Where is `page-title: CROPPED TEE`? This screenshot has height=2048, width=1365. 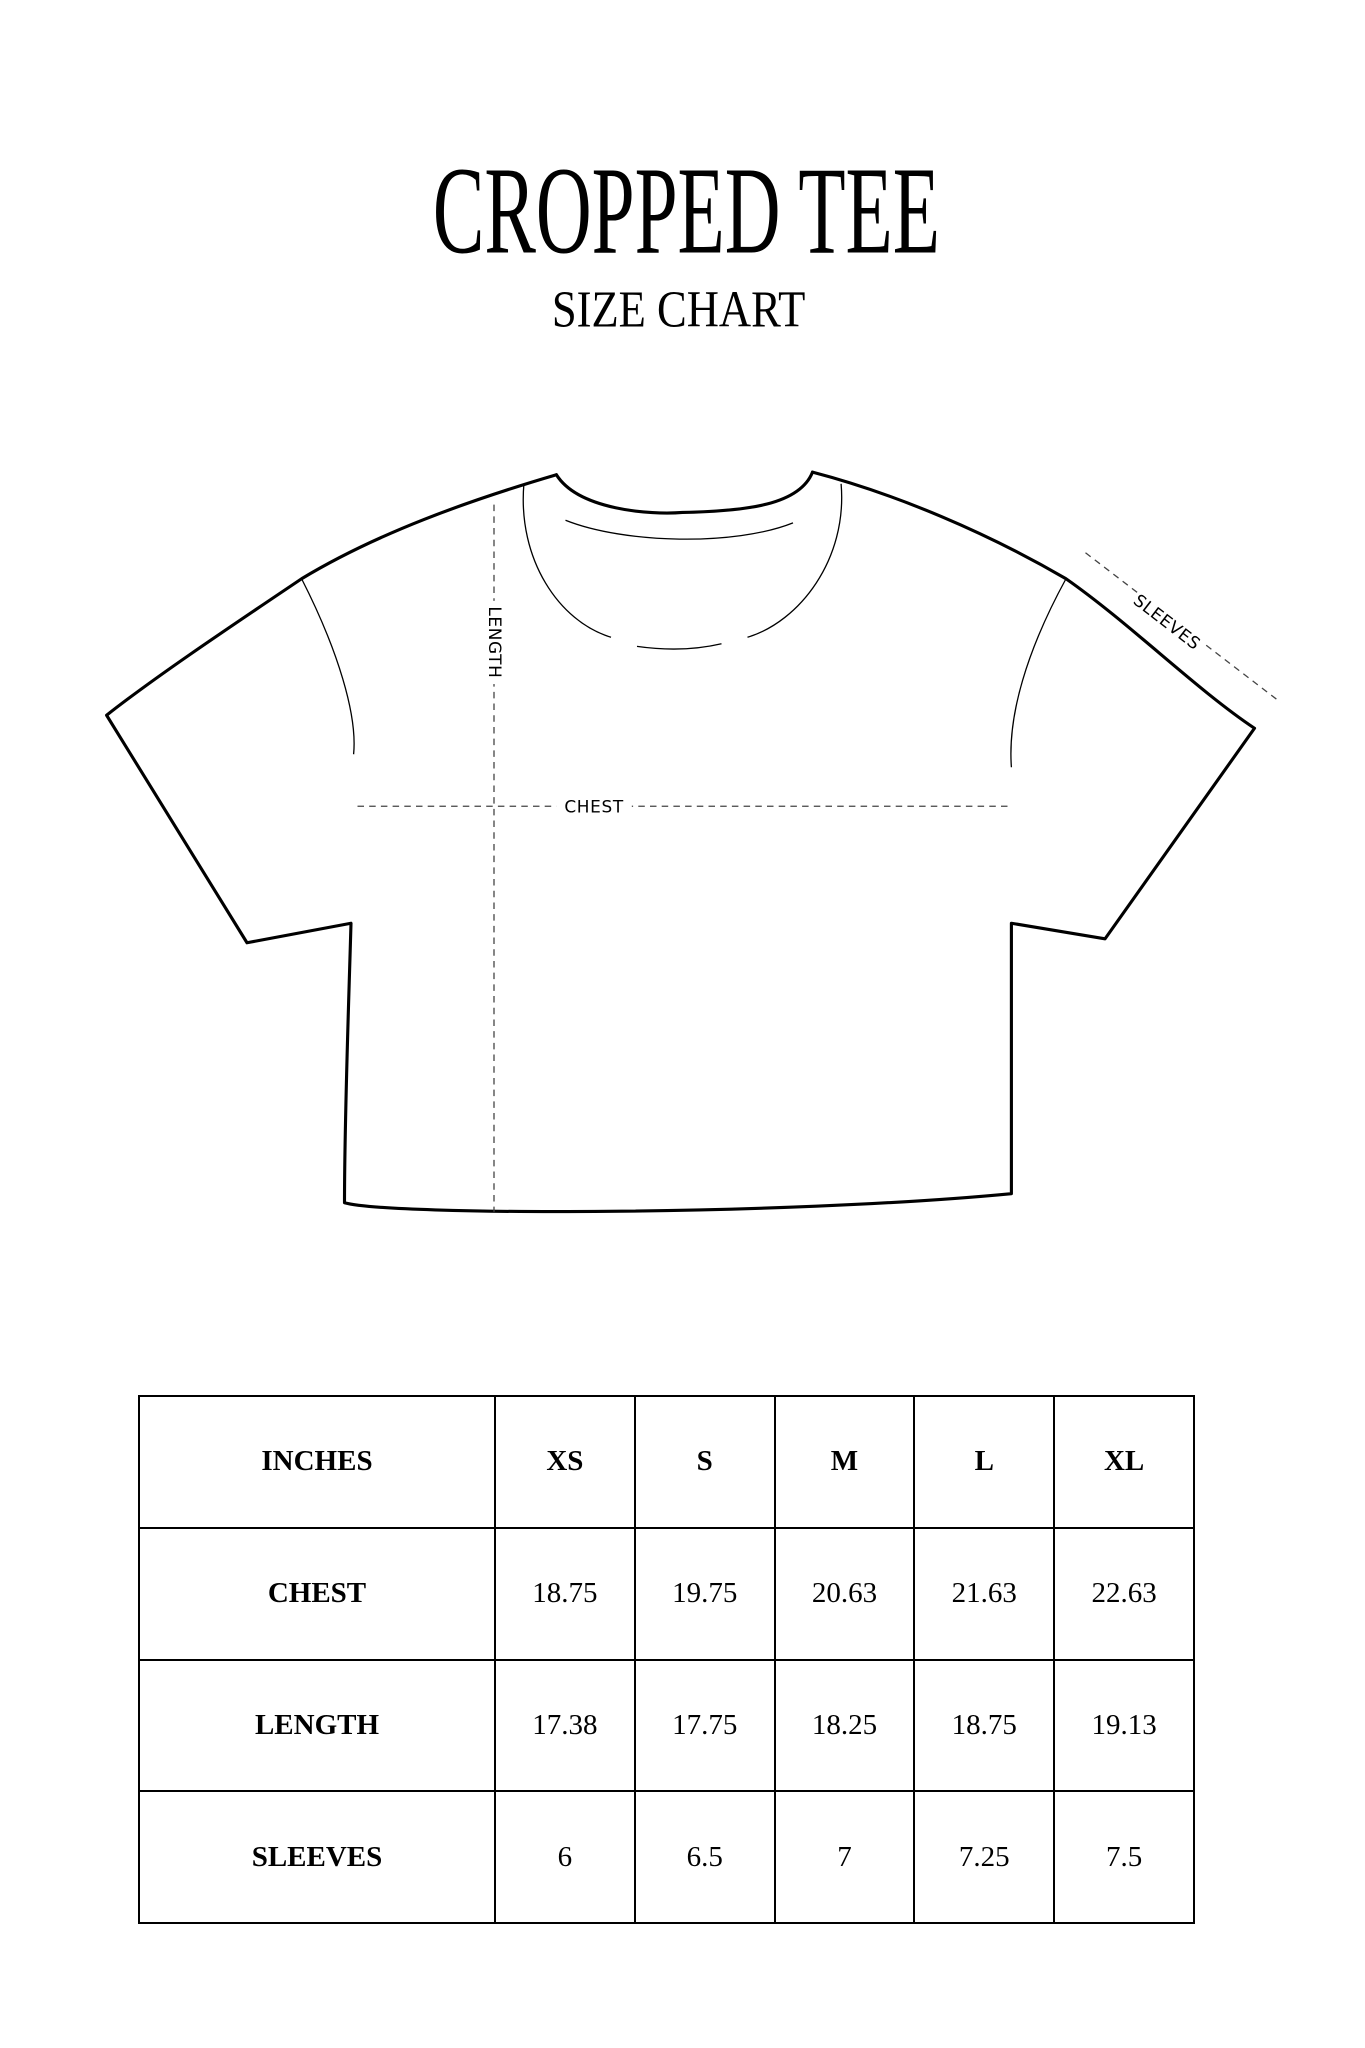 page-title: CROPPED TEE is located at coordinates (686, 210).